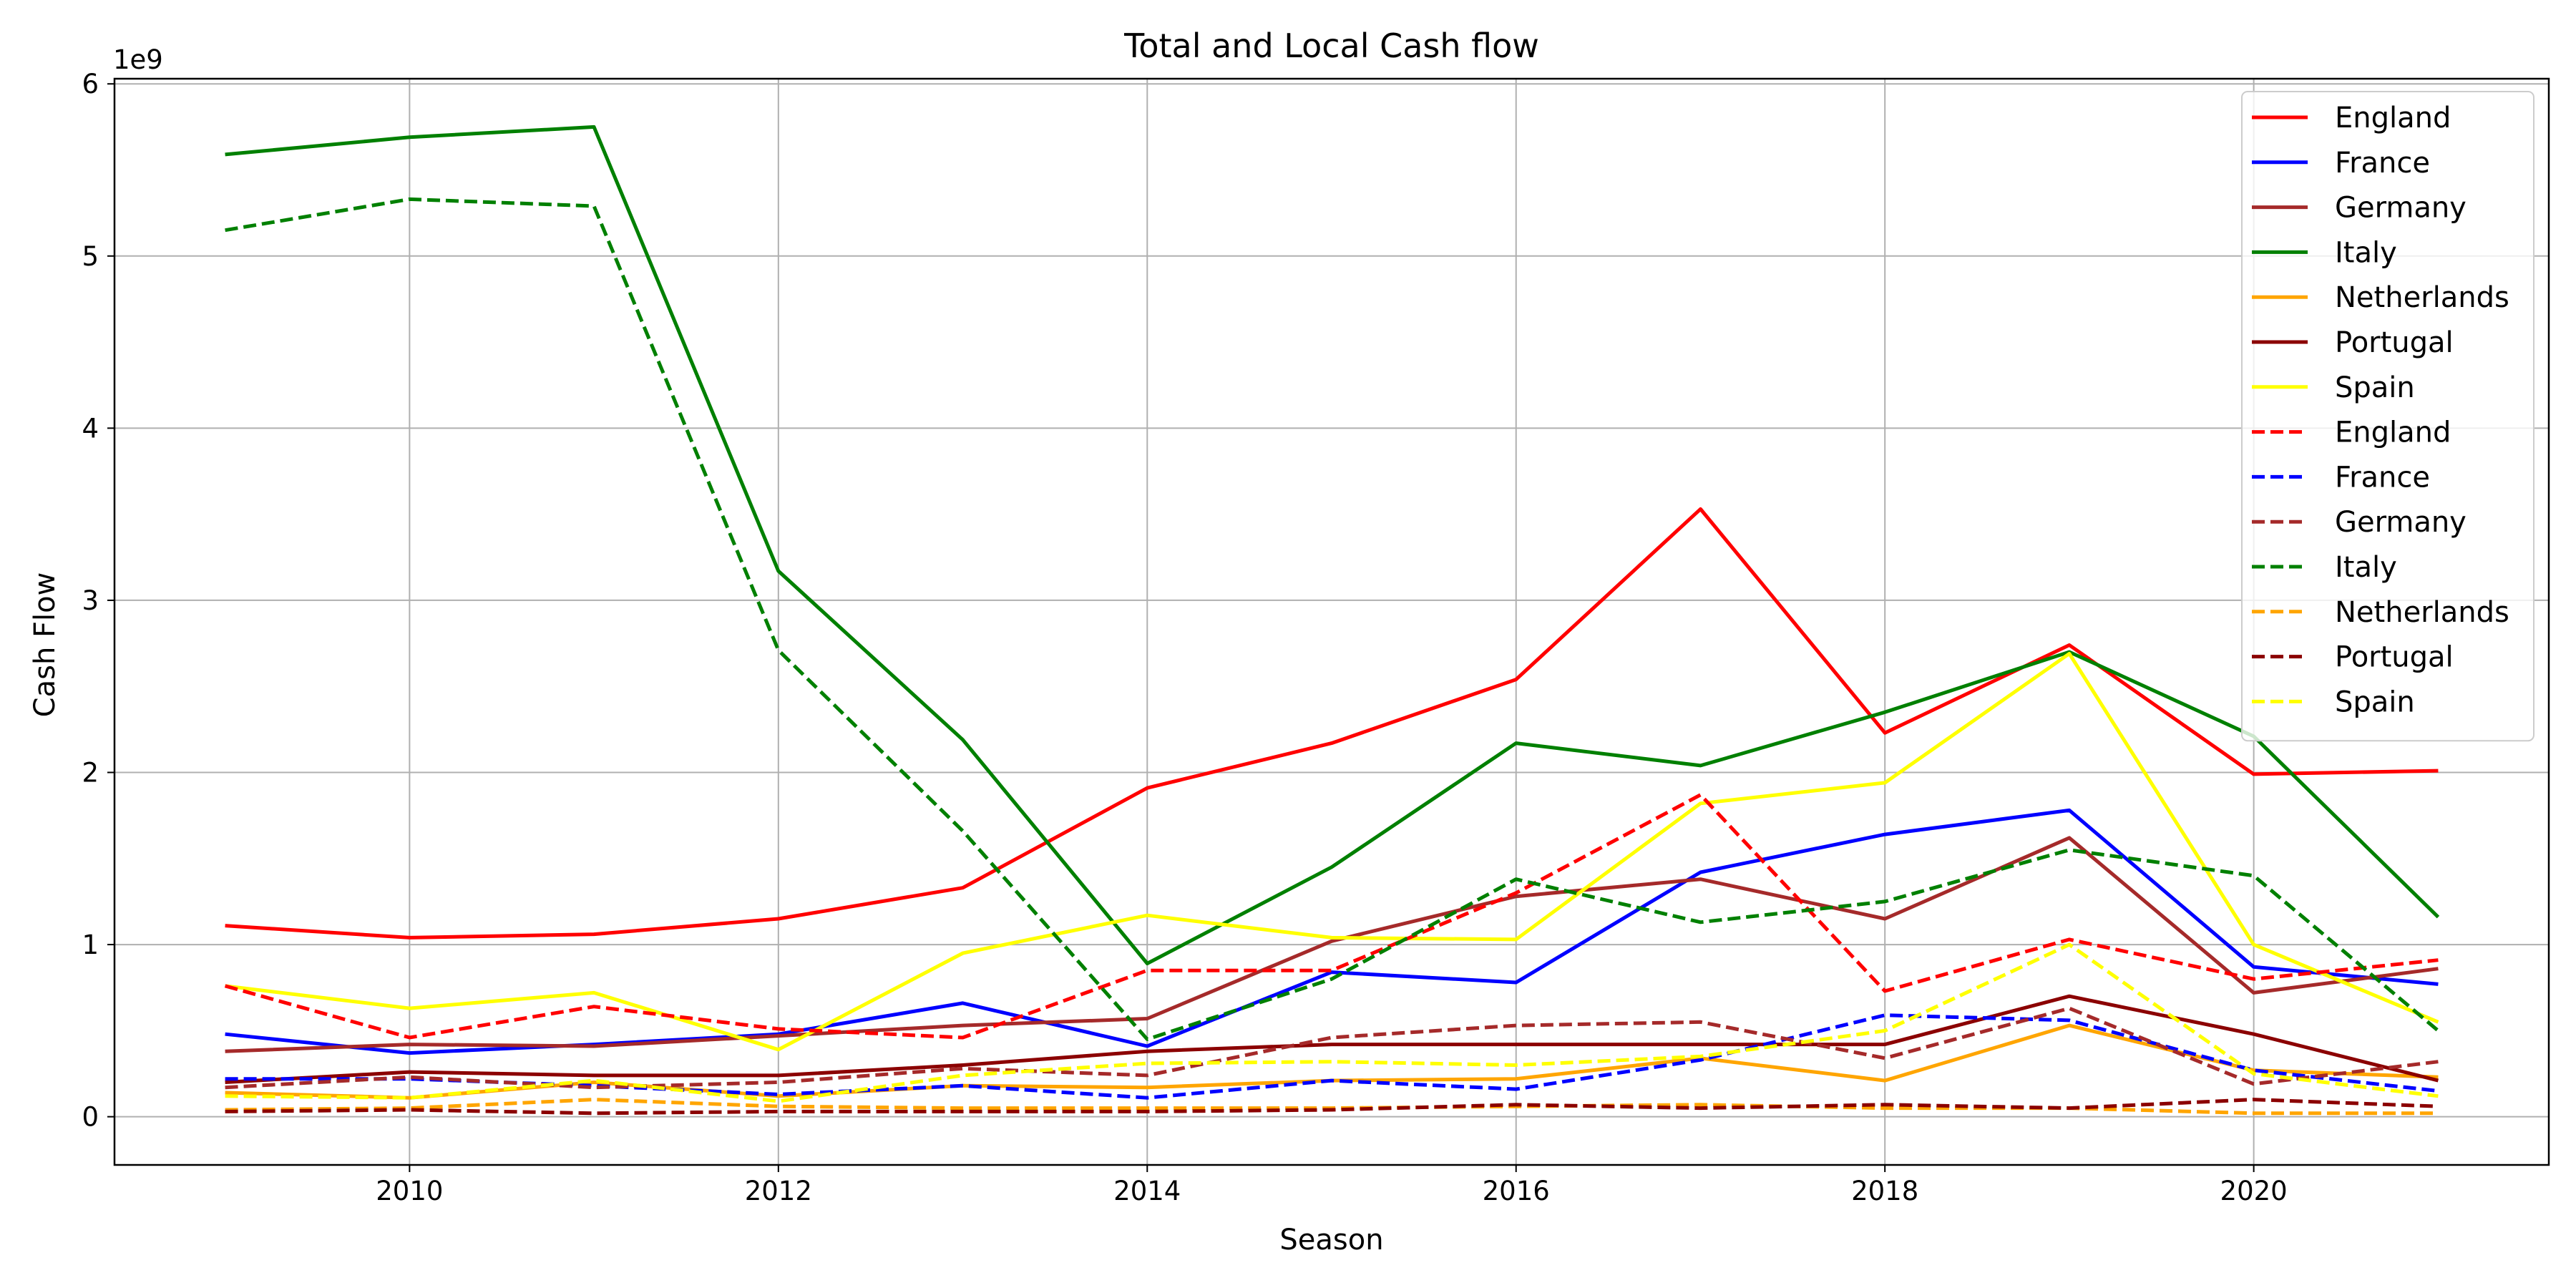 This screenshot has width=2576, height=1288. I want to click on x-tick-label: 2020, so click(2254, 1191).